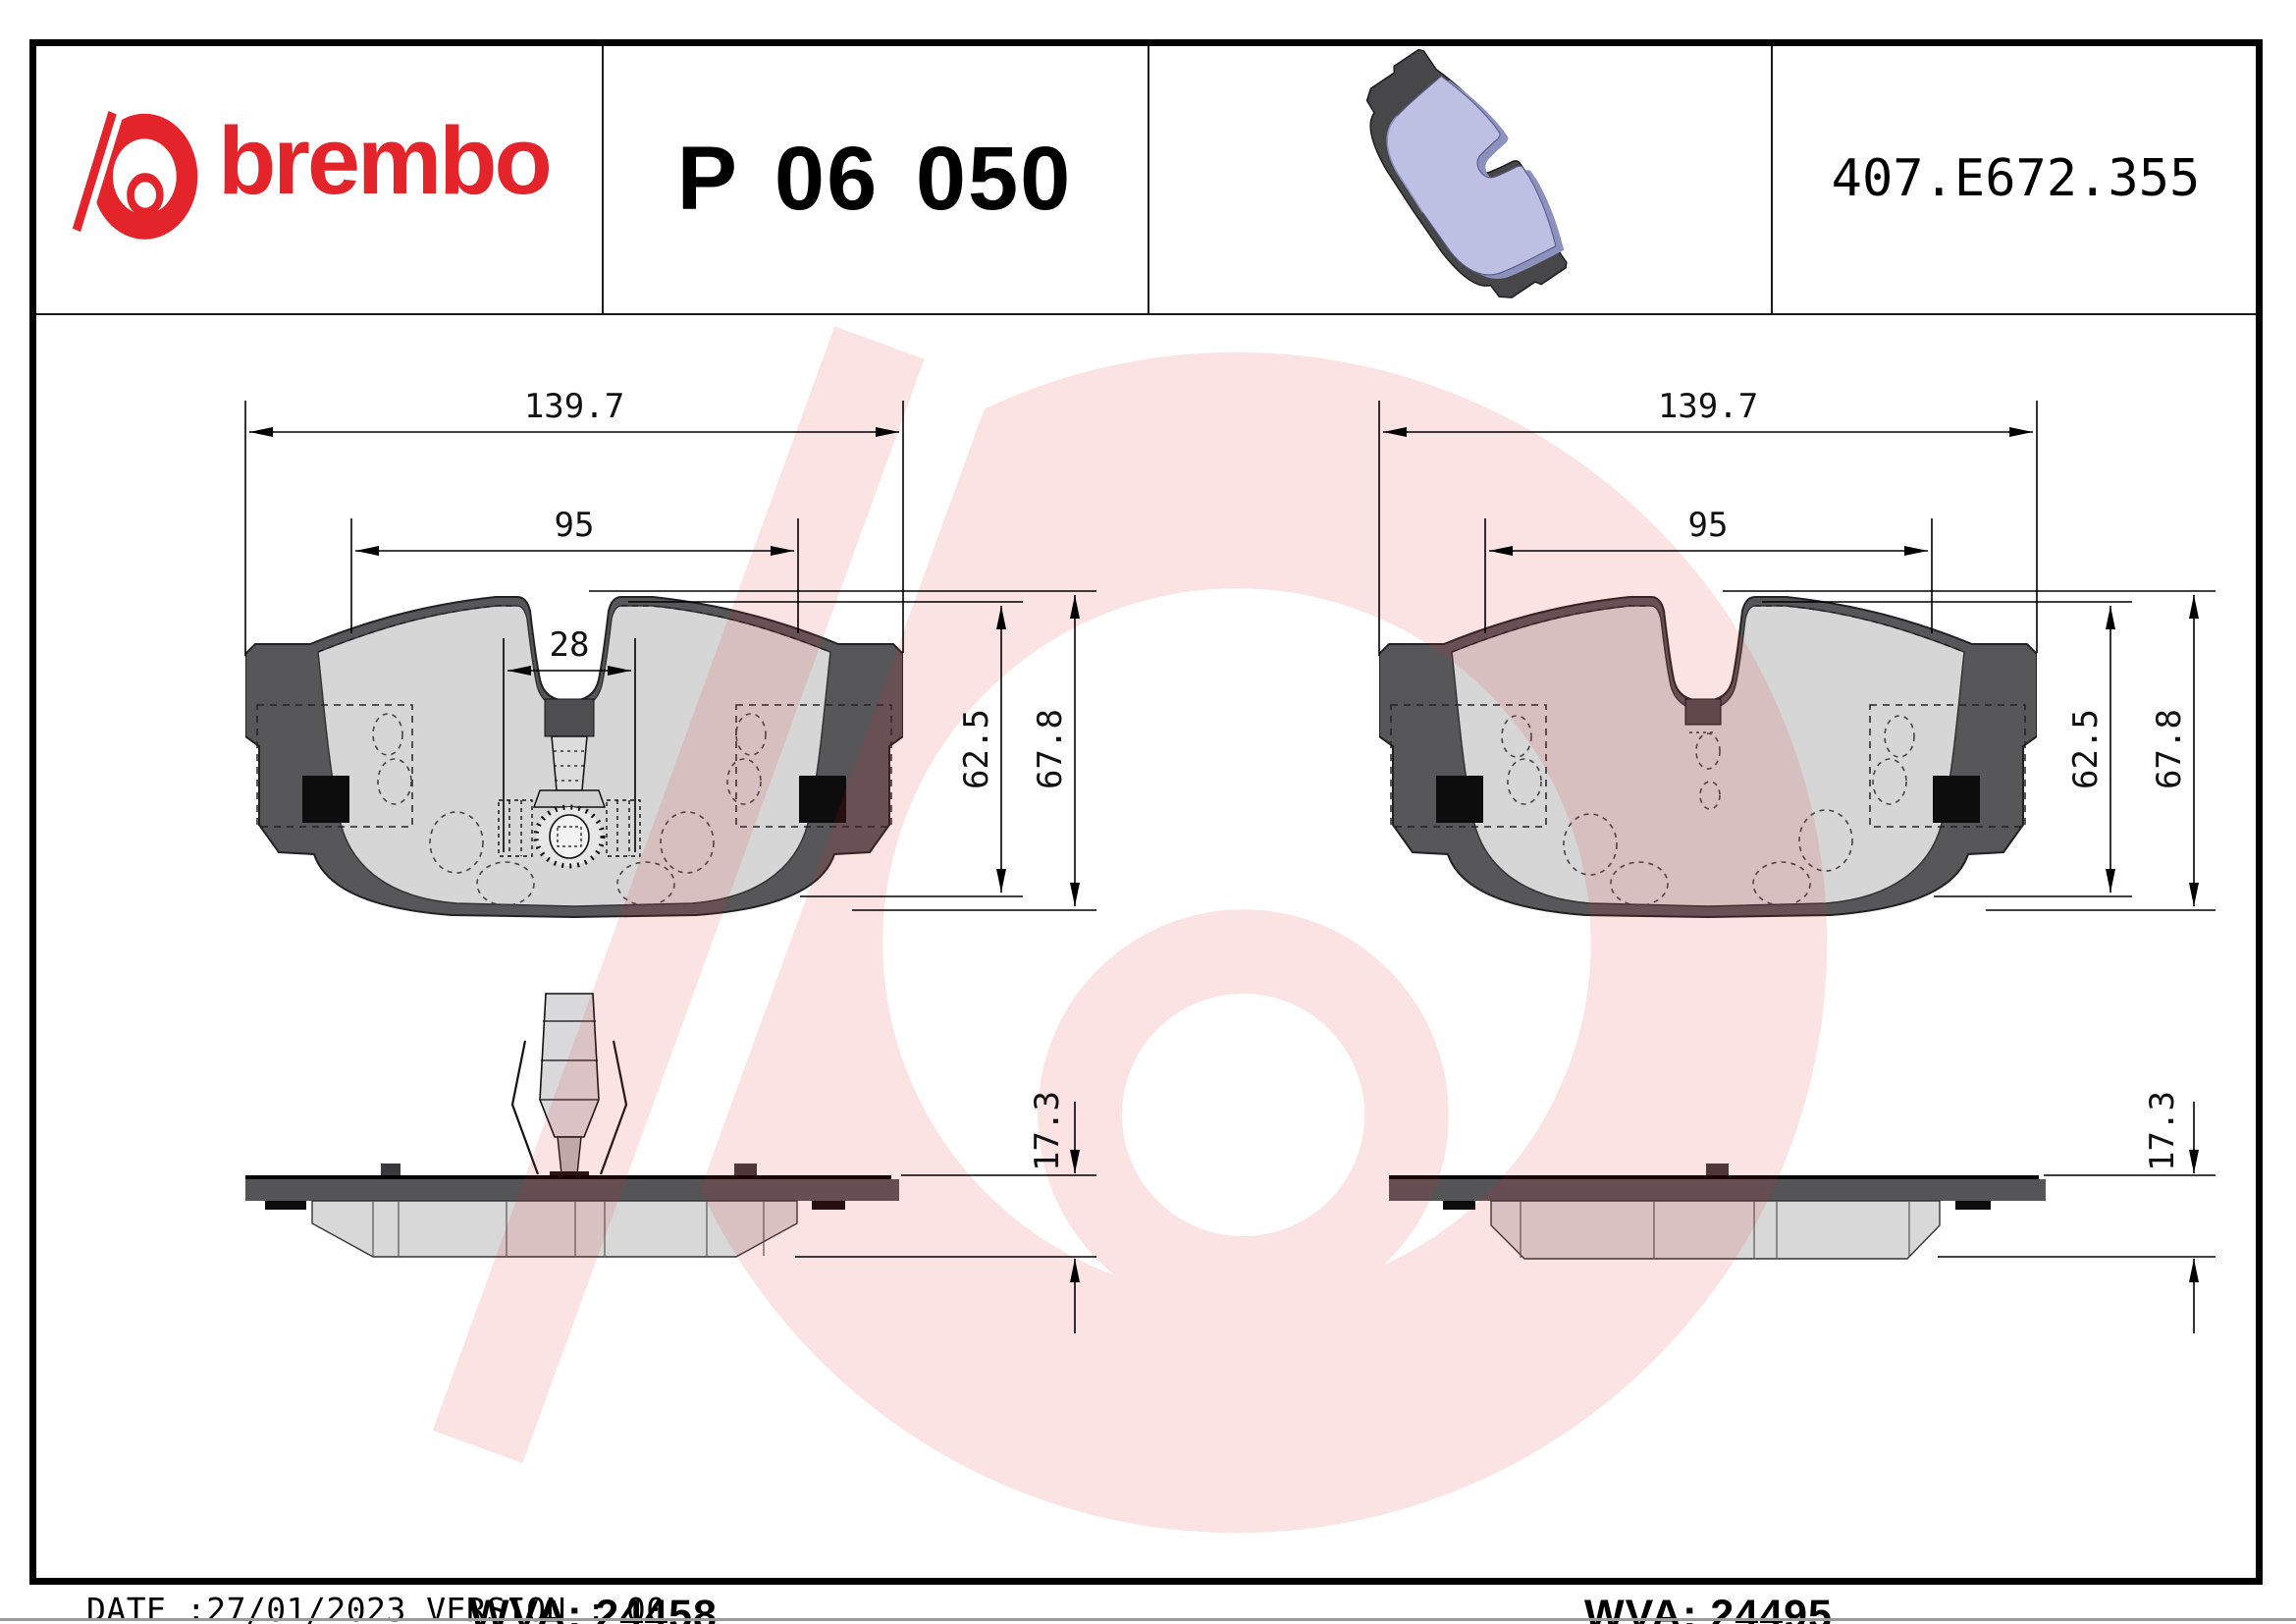 The image size is (2296, 1624). Describe the element at coordinates (2086, 749) in the screenshot. I see `dim-right-friction-height: 62.5` at that location.